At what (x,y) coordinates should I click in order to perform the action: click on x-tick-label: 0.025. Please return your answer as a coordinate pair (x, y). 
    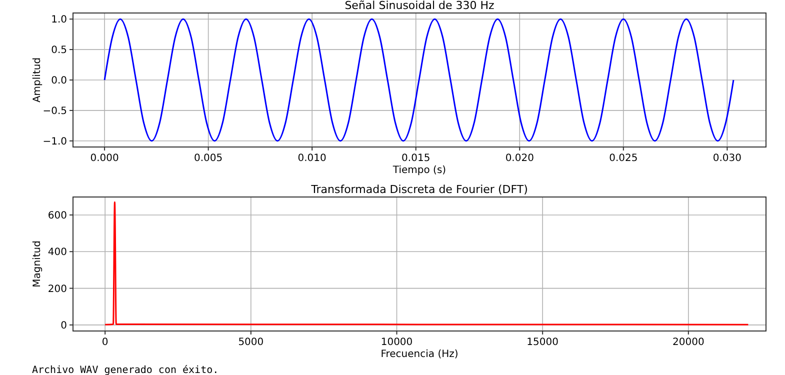
    Looking at the image, I should click on (623, 158).